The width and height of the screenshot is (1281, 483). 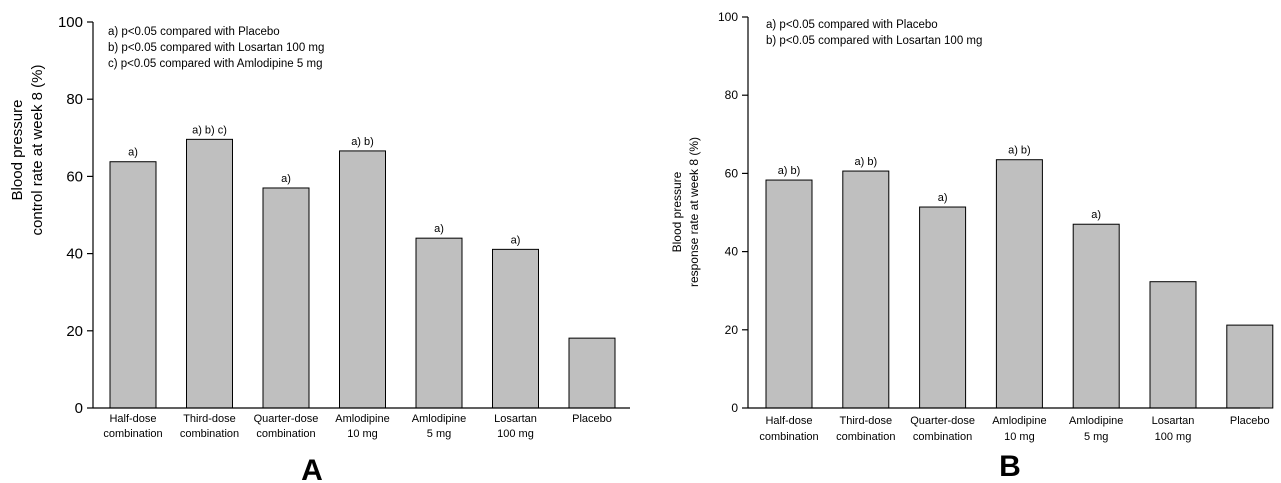 I want to click on panel-label: A, so click(x=312, y=468).